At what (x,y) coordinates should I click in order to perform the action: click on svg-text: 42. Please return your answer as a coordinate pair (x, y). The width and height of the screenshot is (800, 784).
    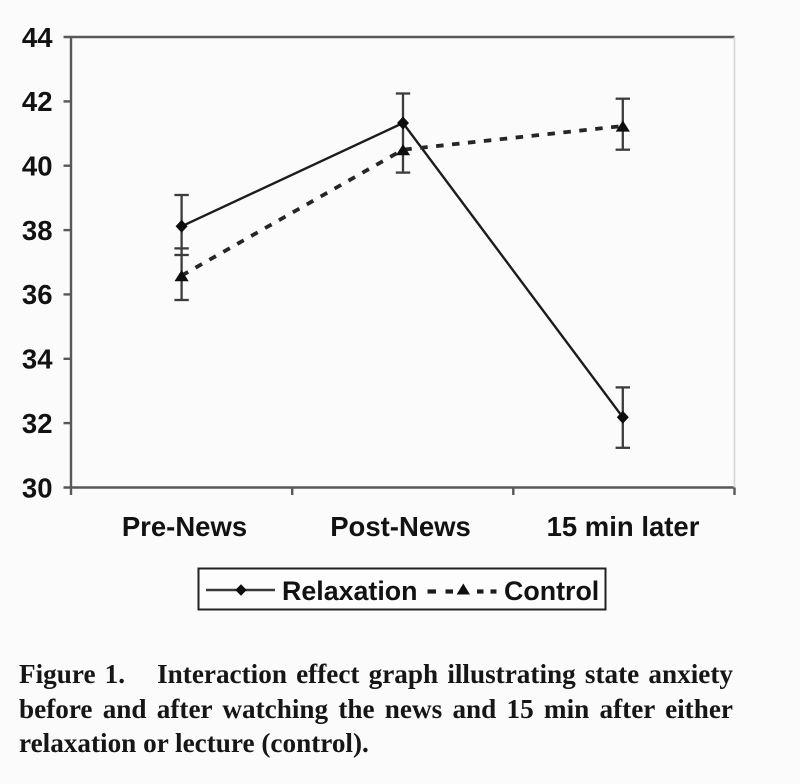
    Looking at the image, I should click on (37, 101).